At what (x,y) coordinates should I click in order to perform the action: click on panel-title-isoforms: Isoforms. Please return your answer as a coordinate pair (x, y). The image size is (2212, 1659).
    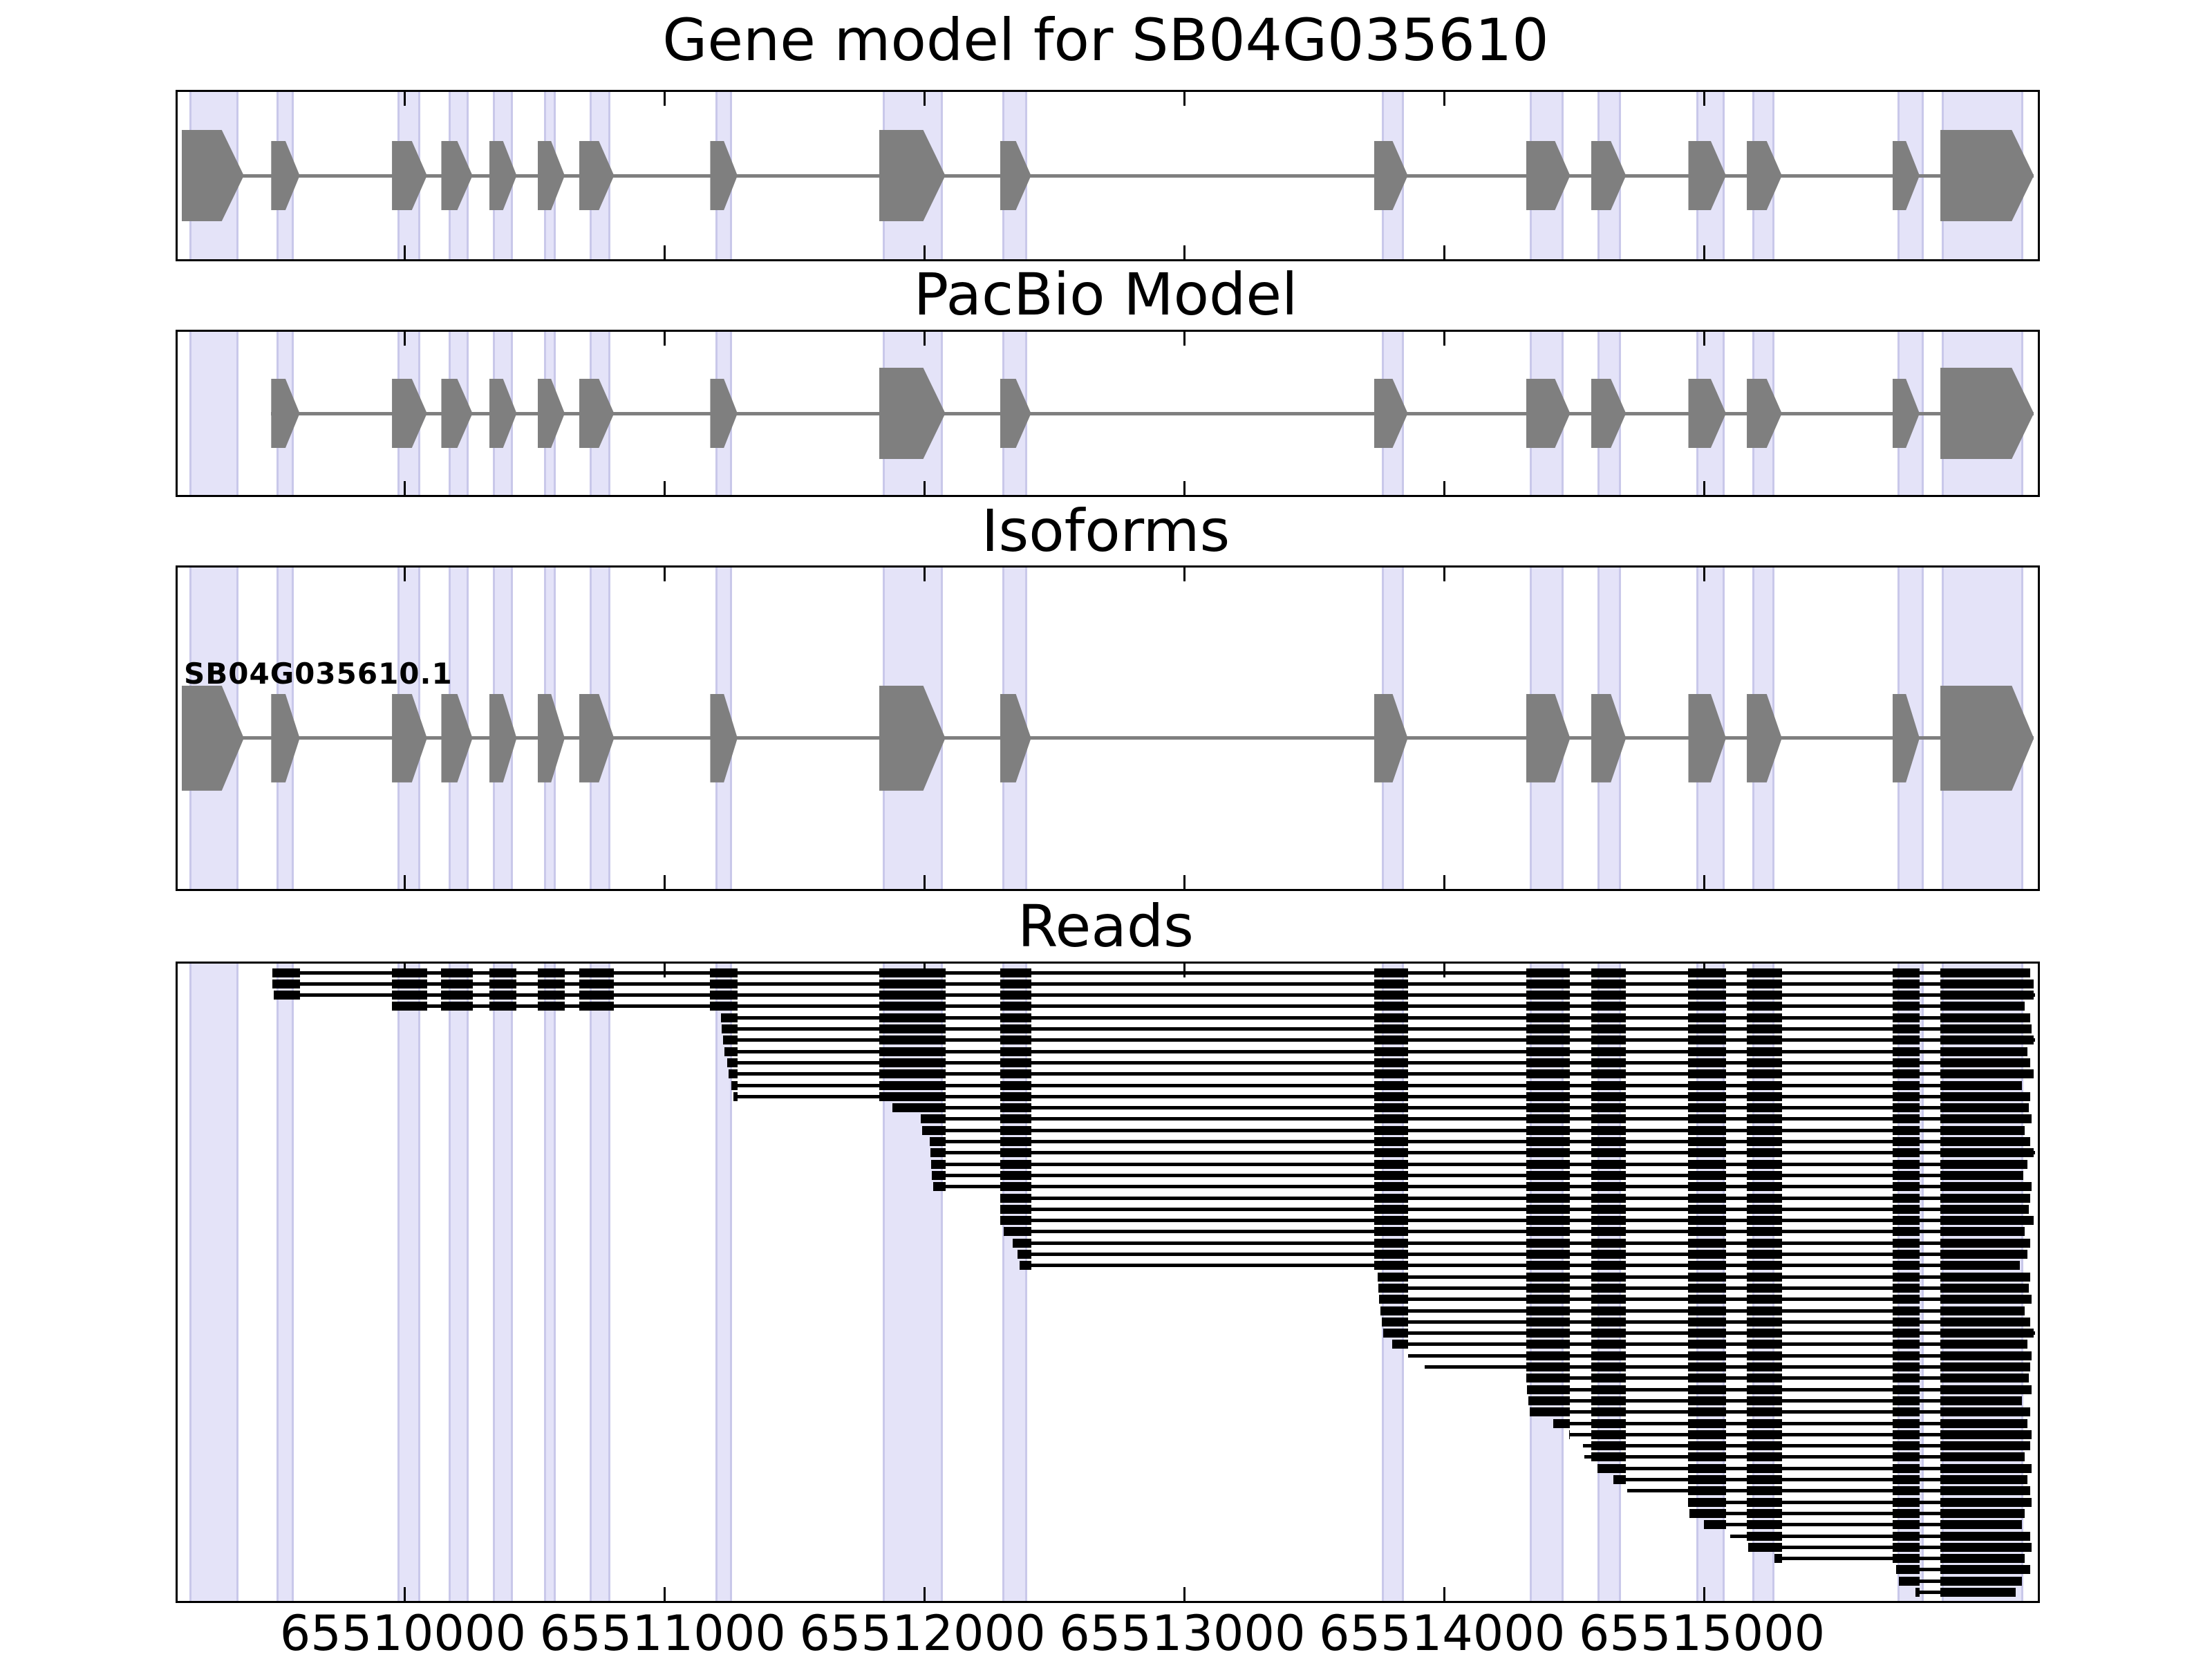
    Looking at the image, I should click on (1105, 531).